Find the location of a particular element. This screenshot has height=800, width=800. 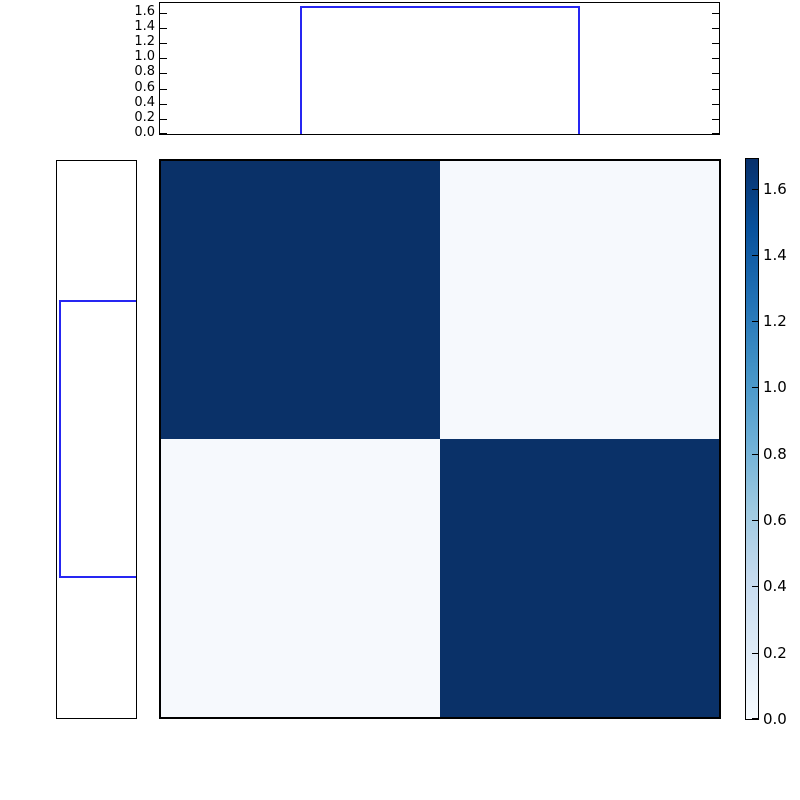

top-axes-y-tick-label: 1.6 is located at coordinates (144, 11).